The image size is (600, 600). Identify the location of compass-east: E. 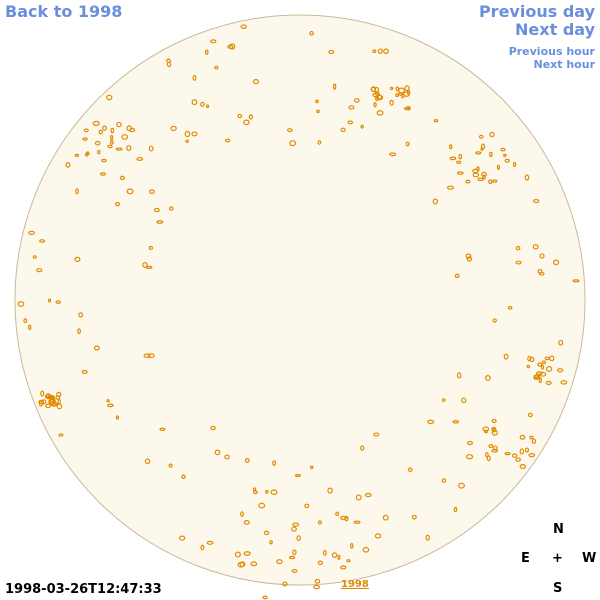
(525, 558).